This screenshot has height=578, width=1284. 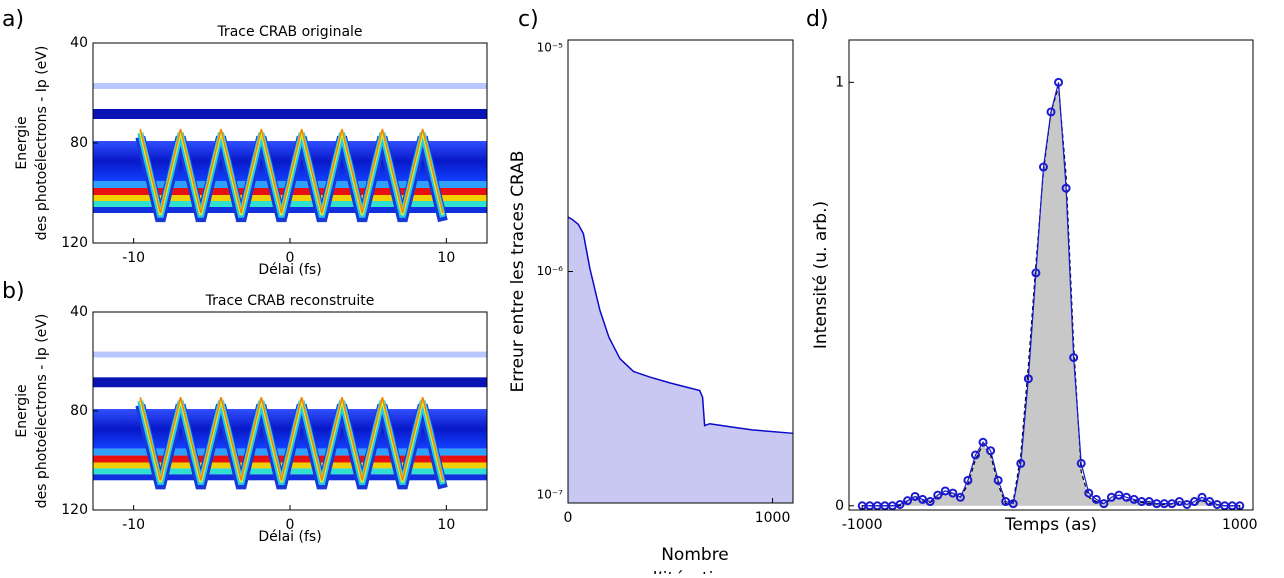 What do you see at coordinates (550, 495) in the screenshot?
I see `y-tick-label: 10⁻⁷` at bounding box center [550, 495].